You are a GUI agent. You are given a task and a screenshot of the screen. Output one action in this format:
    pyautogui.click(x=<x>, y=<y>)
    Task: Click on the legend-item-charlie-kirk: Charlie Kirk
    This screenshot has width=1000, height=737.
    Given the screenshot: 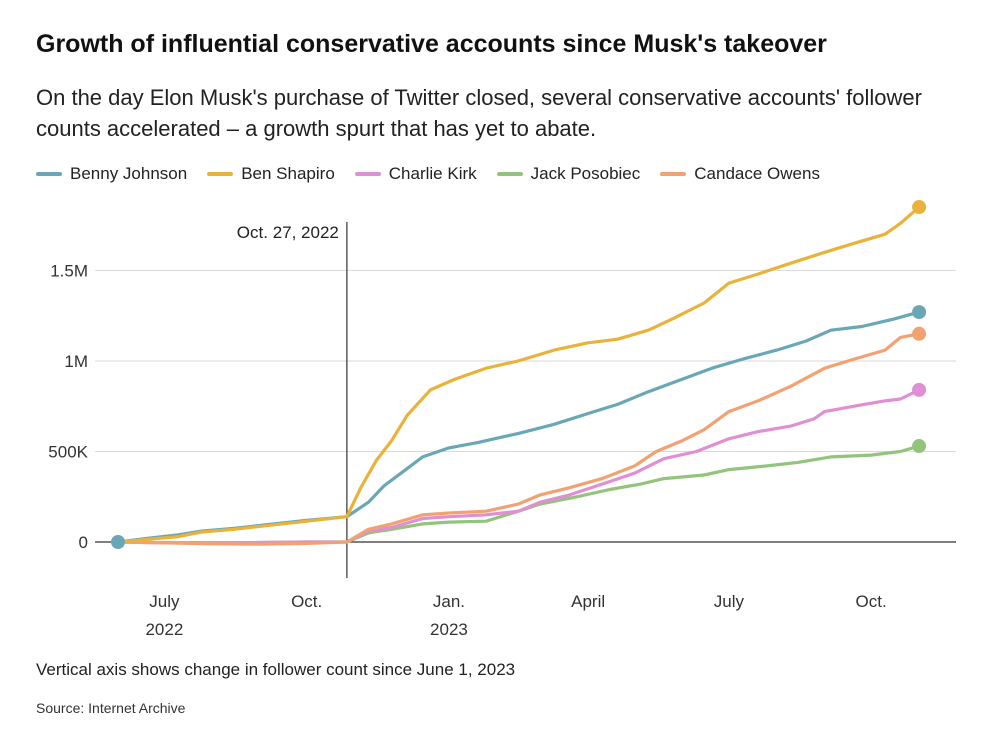 What is the action you would take?
    pyautogui.click(x=415, y=174)
    